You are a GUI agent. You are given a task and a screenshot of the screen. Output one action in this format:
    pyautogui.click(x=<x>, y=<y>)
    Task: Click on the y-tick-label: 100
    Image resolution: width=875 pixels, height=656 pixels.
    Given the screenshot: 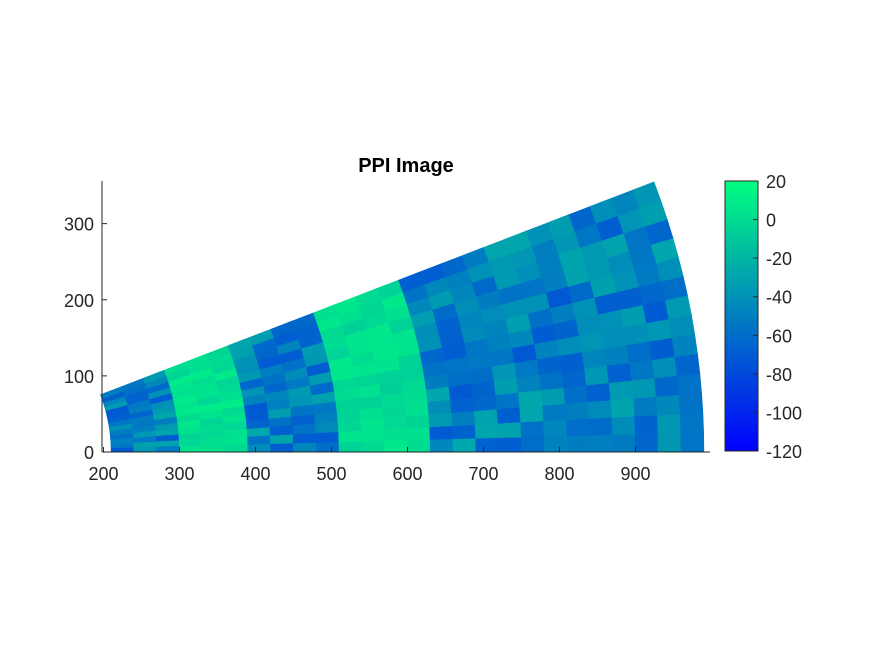 What is the action you would take?
    pyautogui.click(x=79, y=377)
    